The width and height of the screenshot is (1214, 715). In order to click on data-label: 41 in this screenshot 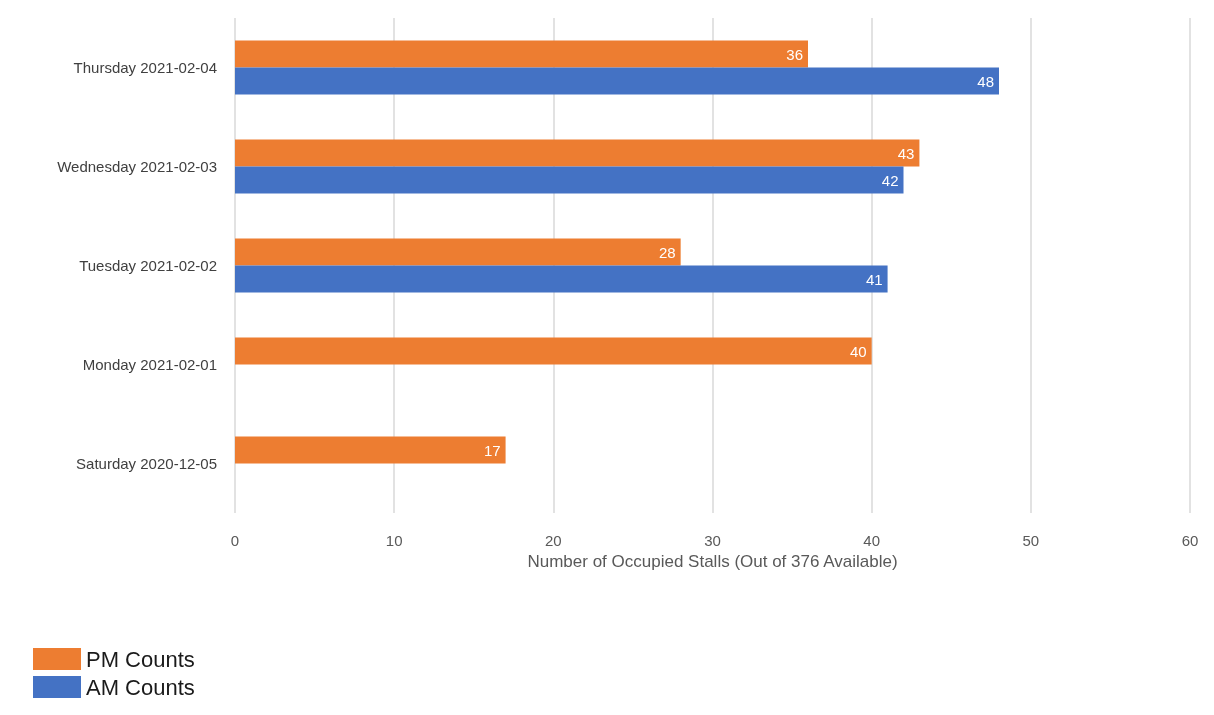, I will do `click(874, 279)`.